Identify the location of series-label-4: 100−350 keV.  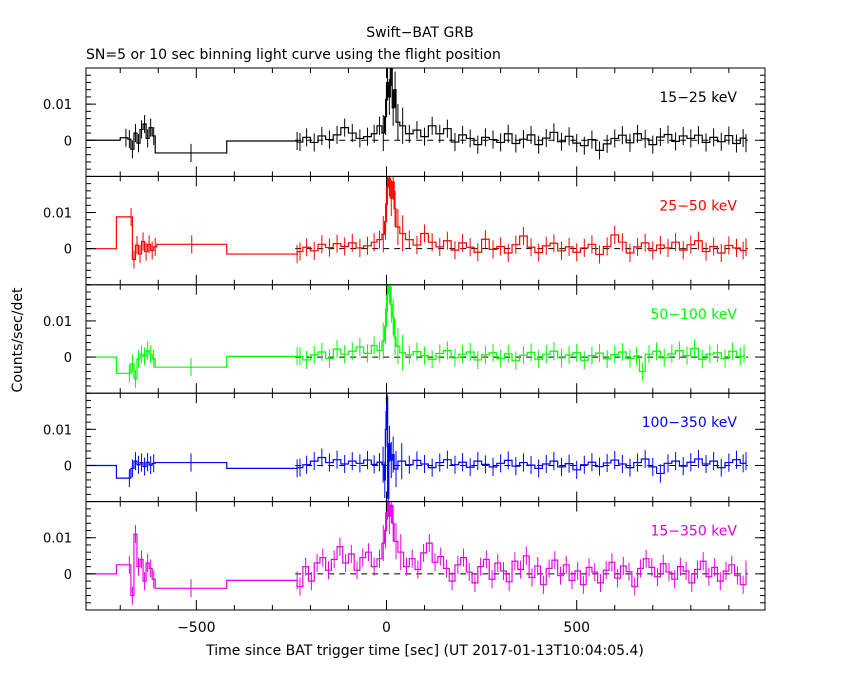
(690, 423).